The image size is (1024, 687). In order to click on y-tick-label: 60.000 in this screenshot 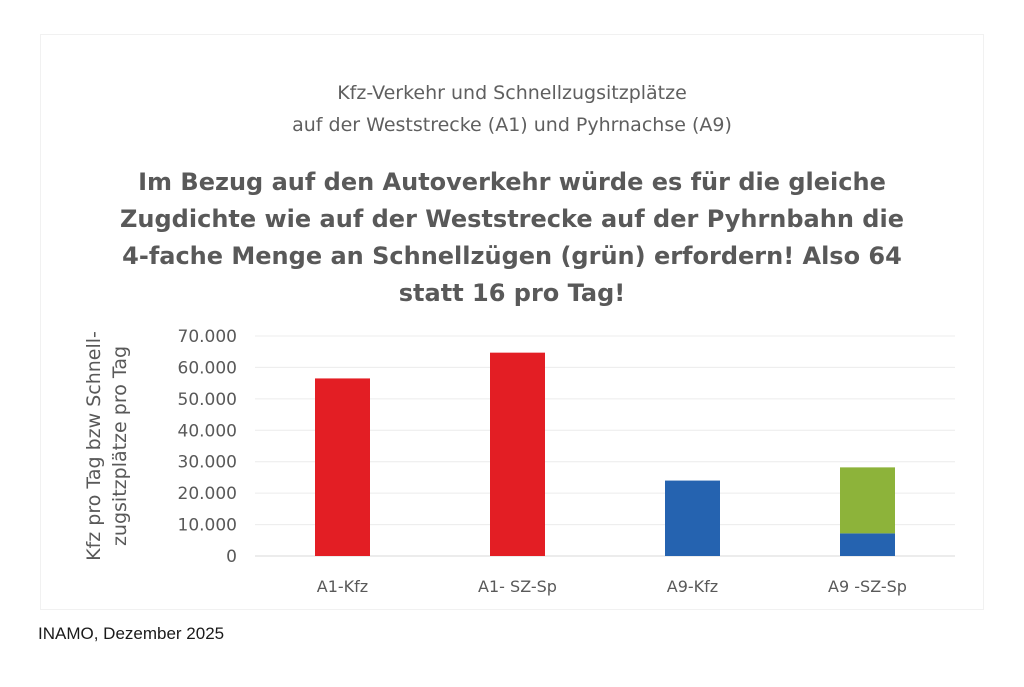, I will do `click(207, 368)`.